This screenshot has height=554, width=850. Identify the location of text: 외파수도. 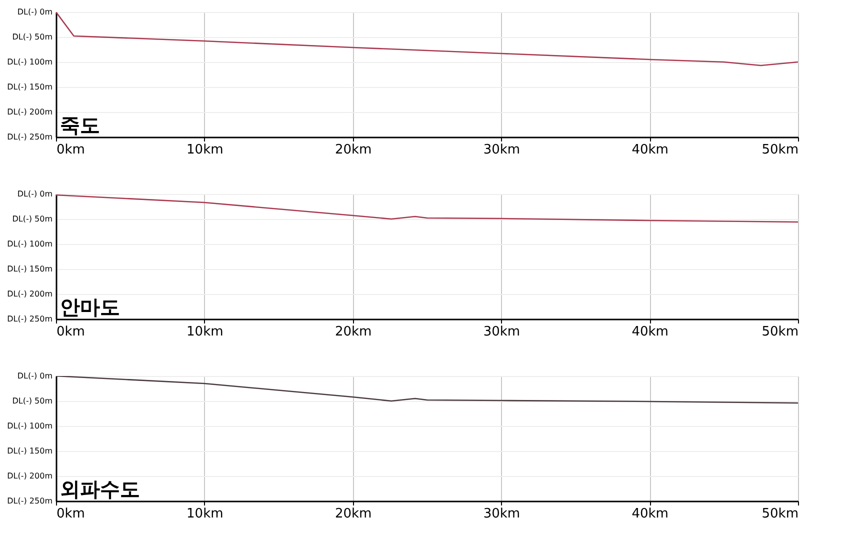
(100, 489).